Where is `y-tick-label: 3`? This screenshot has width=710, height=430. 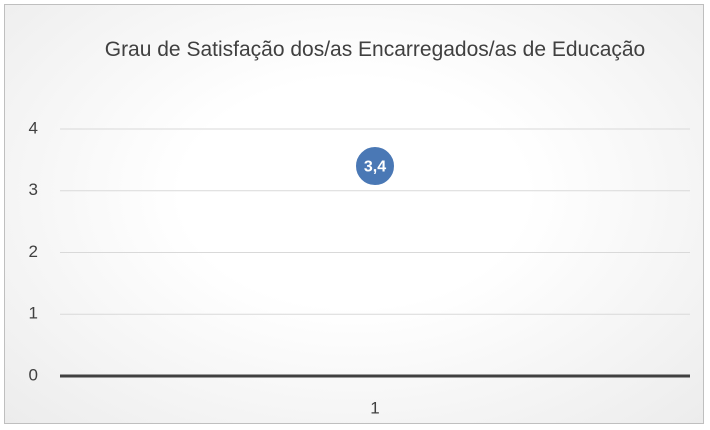 y-tick-label: 3 is located at coordinates (33, 189).